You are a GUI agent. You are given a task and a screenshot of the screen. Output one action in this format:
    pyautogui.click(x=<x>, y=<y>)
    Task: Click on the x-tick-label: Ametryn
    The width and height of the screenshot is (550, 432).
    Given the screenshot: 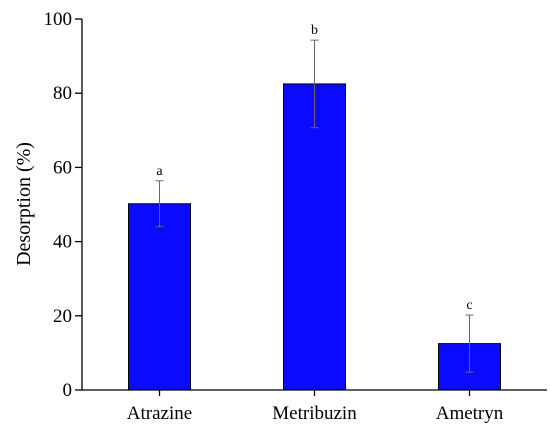 What is the action you would take?
    pyautogui.click(x=470, y=413)
    